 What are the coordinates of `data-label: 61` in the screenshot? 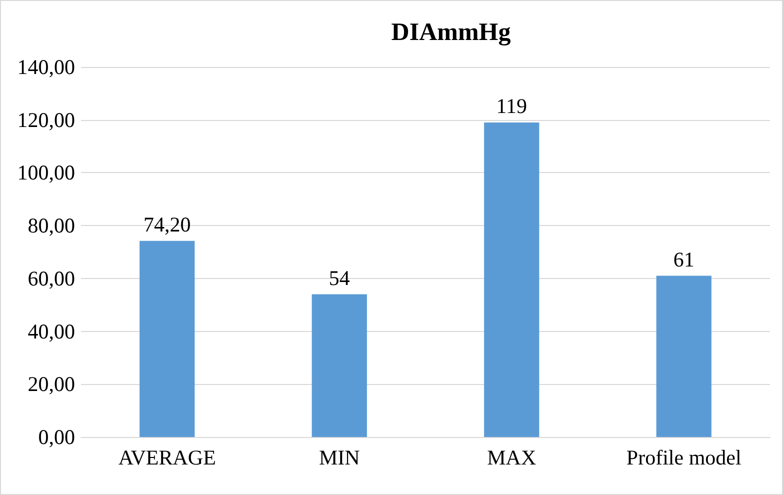 It's located at (683, 259).